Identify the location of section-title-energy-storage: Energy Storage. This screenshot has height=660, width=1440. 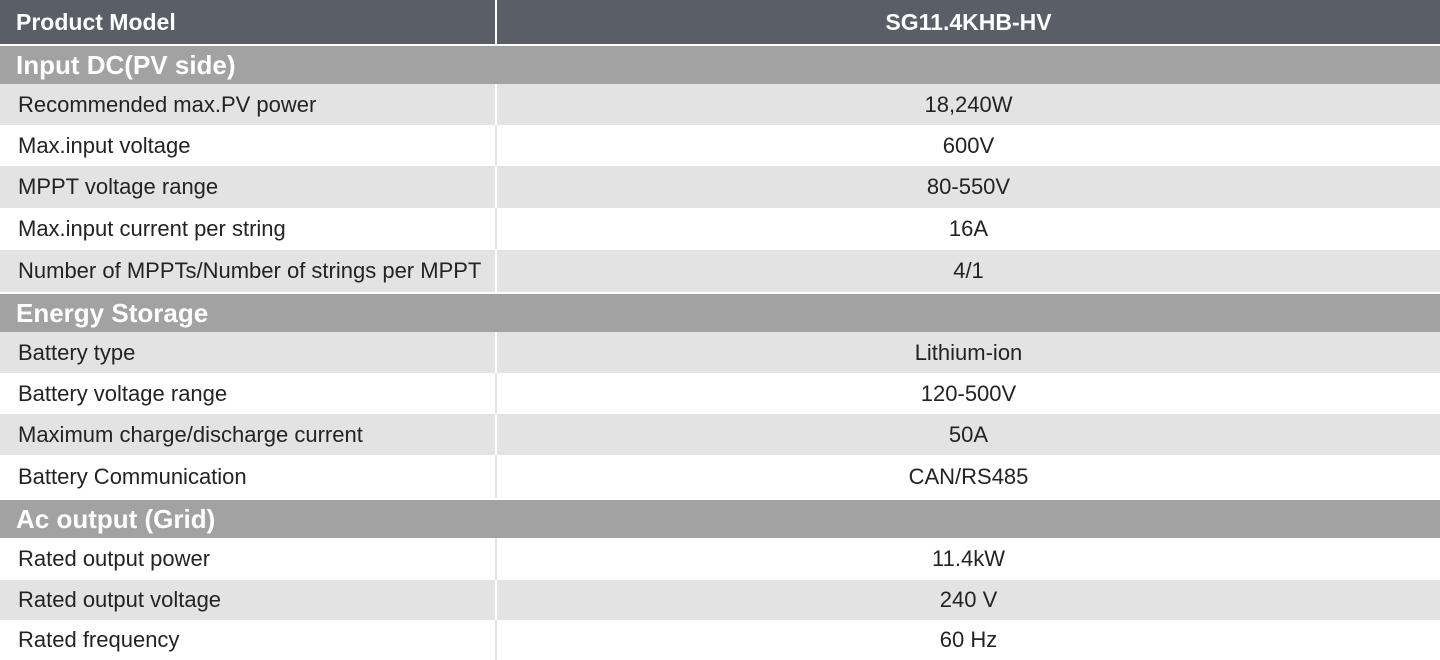
(720, 312).